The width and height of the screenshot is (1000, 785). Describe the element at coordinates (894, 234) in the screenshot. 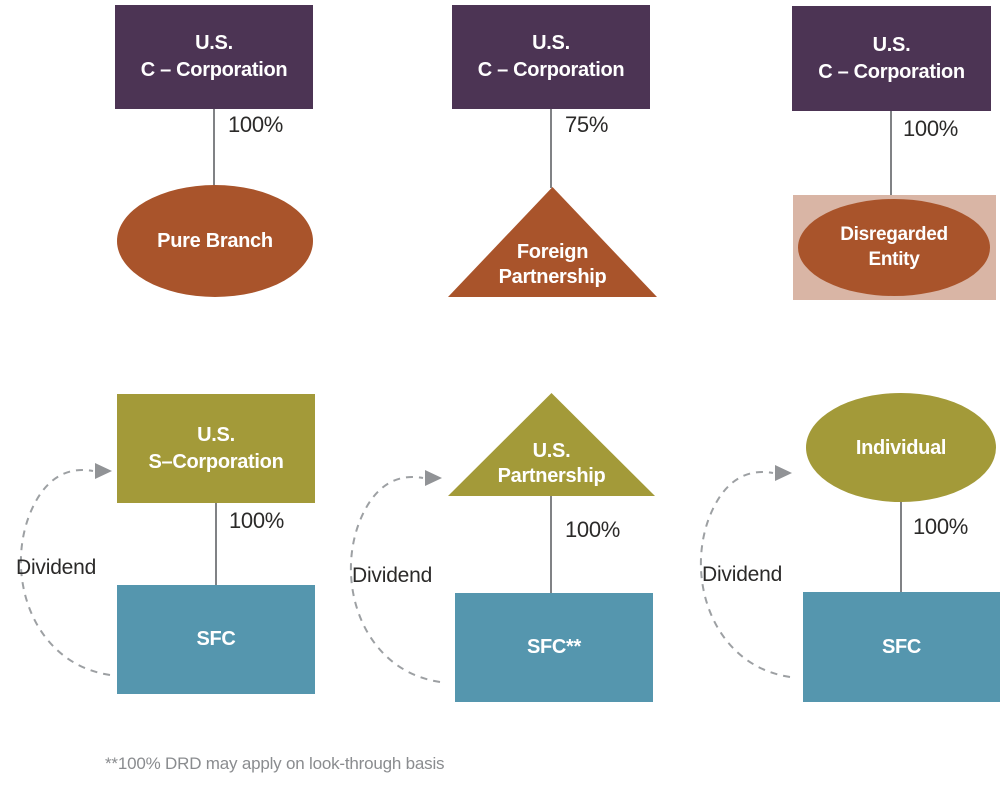

I see `disregarded-entity-label-line1: Disregarded` at that location.